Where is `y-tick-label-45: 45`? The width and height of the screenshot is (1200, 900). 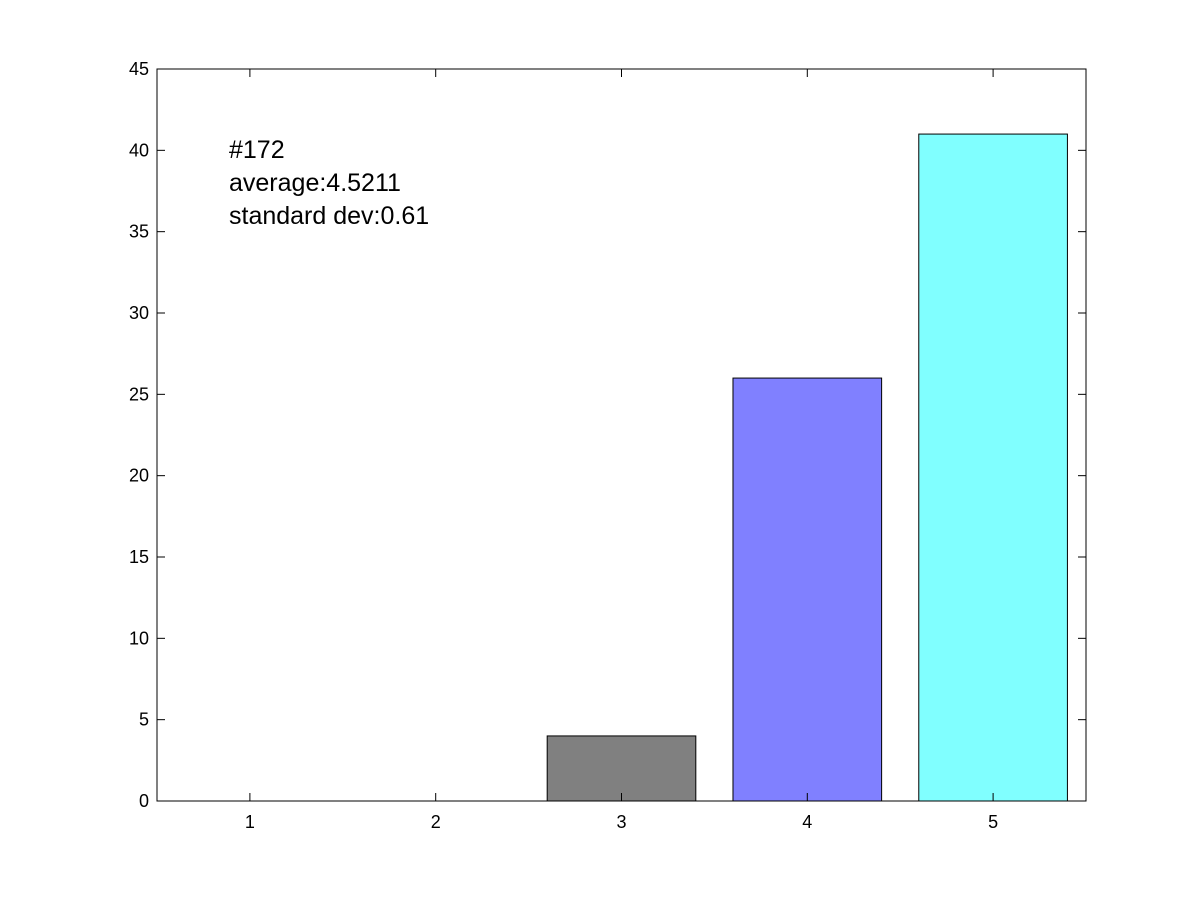
y-tick-label-45: 45 is located at coordinates (139, 69).